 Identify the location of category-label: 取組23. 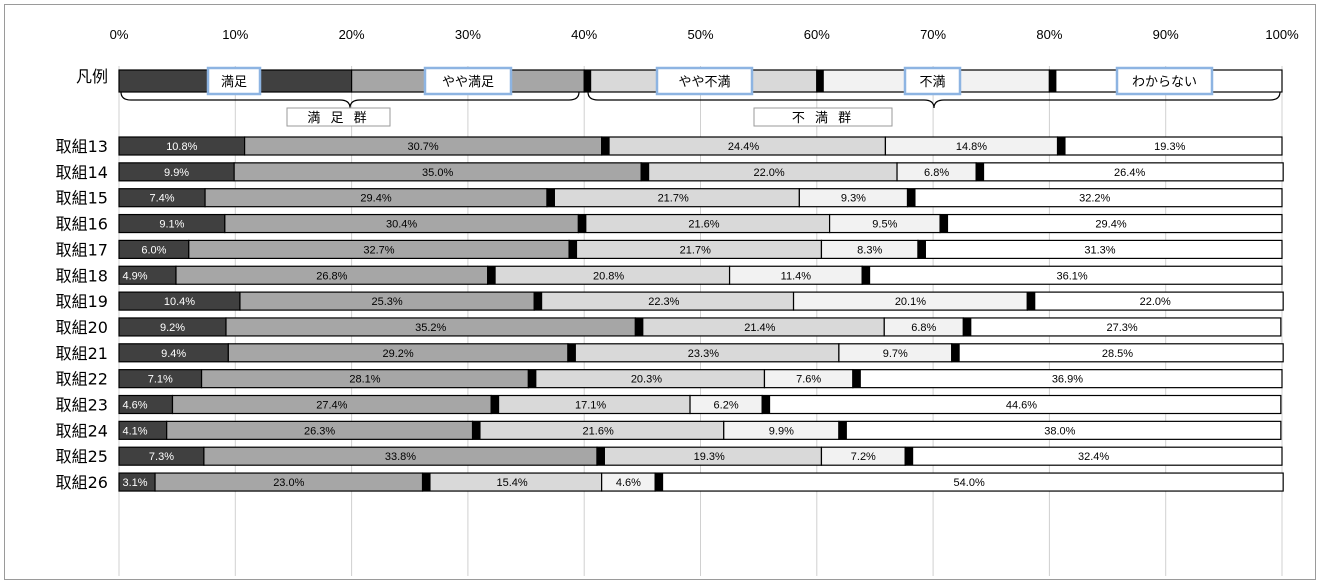
(82, 405).